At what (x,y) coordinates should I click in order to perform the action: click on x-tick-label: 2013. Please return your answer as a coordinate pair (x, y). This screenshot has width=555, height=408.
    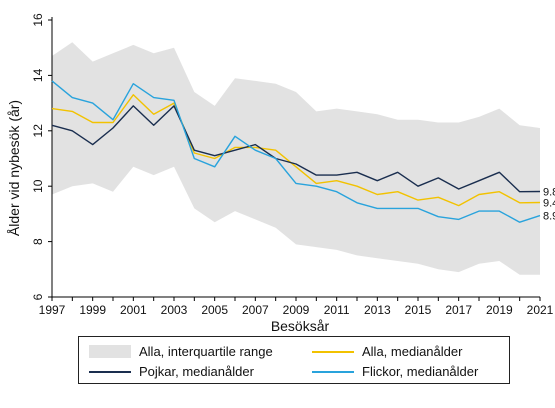
    Looking at the image, I should click on (377, 310).